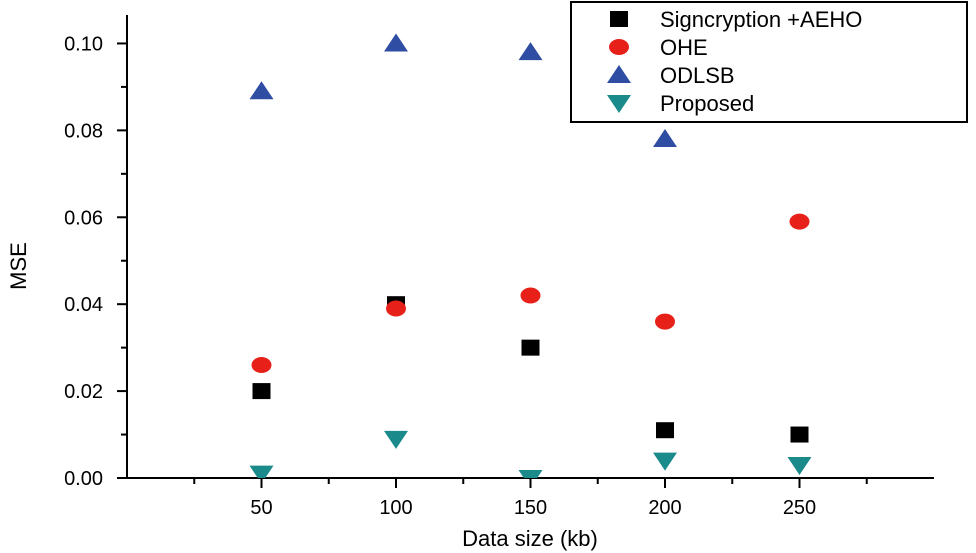  Describe the element at coordinates (83, 479) in the screenshot. I see `y-tick-label: 0.00` at that location.